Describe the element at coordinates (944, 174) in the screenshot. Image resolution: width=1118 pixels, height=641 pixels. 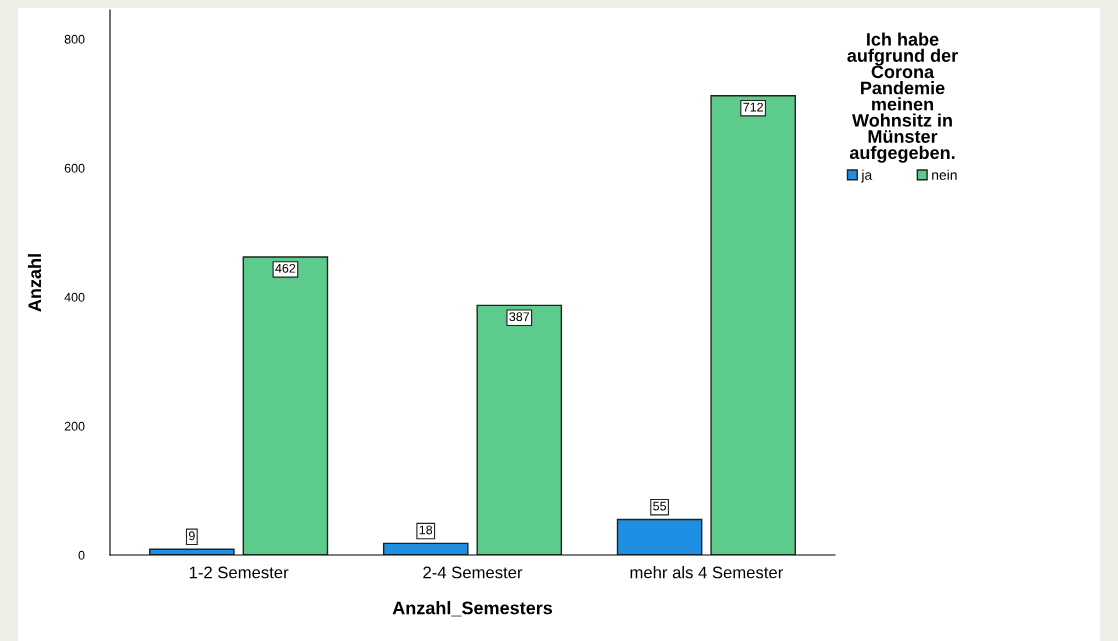
I see `legend-label: nein` at that location.